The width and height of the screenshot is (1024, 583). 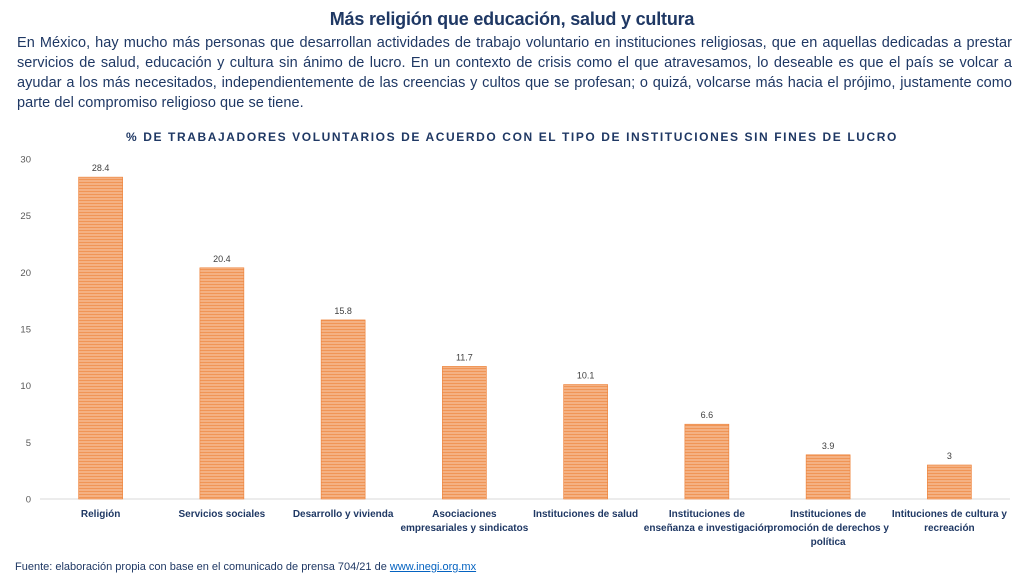 What do you see at coordinates (222, 259) in the screenshot?
I see `bar-value-label: 20.4` at bounding box center [222, 259].